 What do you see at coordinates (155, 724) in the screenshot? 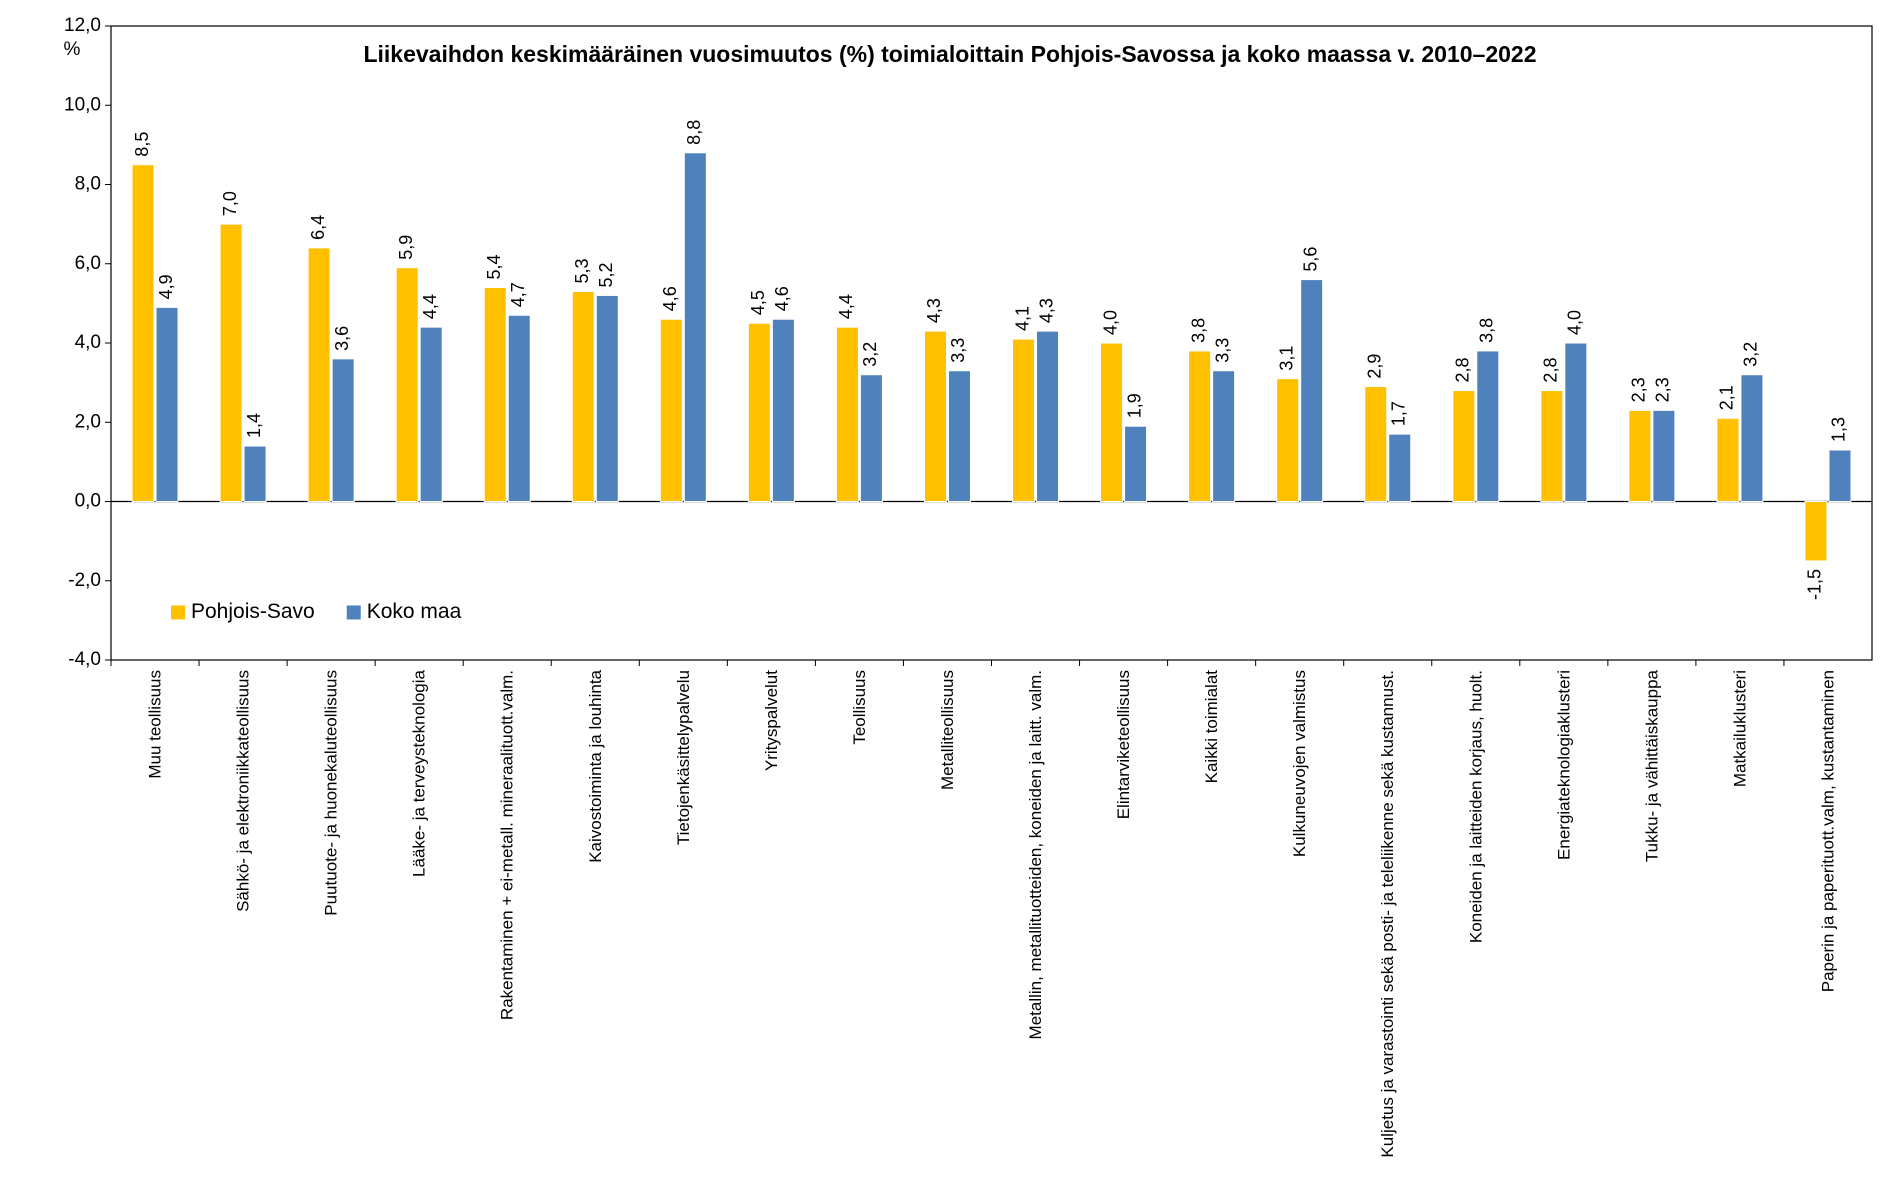
I see `x-tick-label: Muu teollisuus` at bounding box center [155, 724].